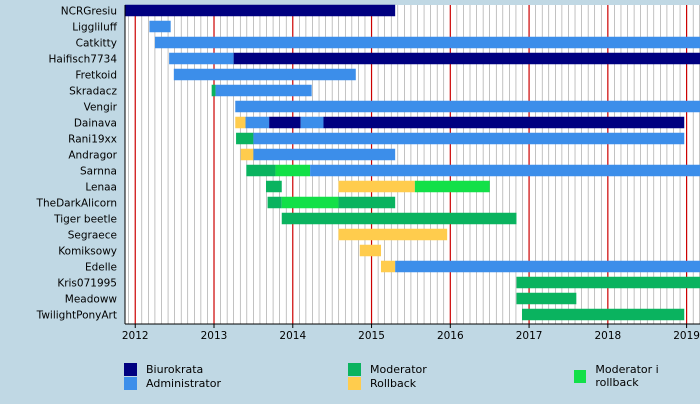 The height and width of the screenshot is (404, 700). I want to click on row-label: Catkitty, so click(96, 44).